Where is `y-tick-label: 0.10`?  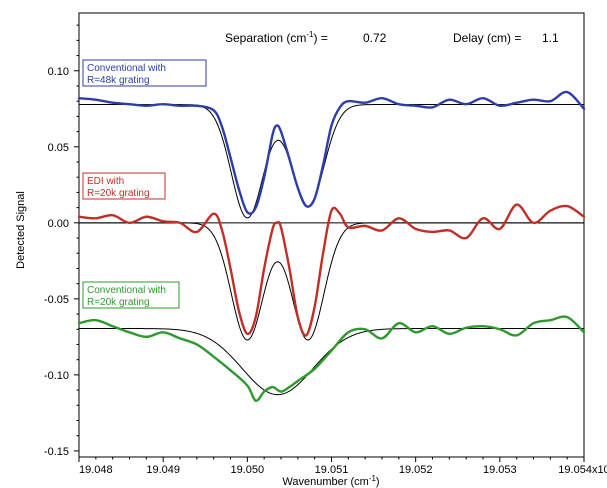 y-tick-label: 0.10 is located at coordinates (58, 72).